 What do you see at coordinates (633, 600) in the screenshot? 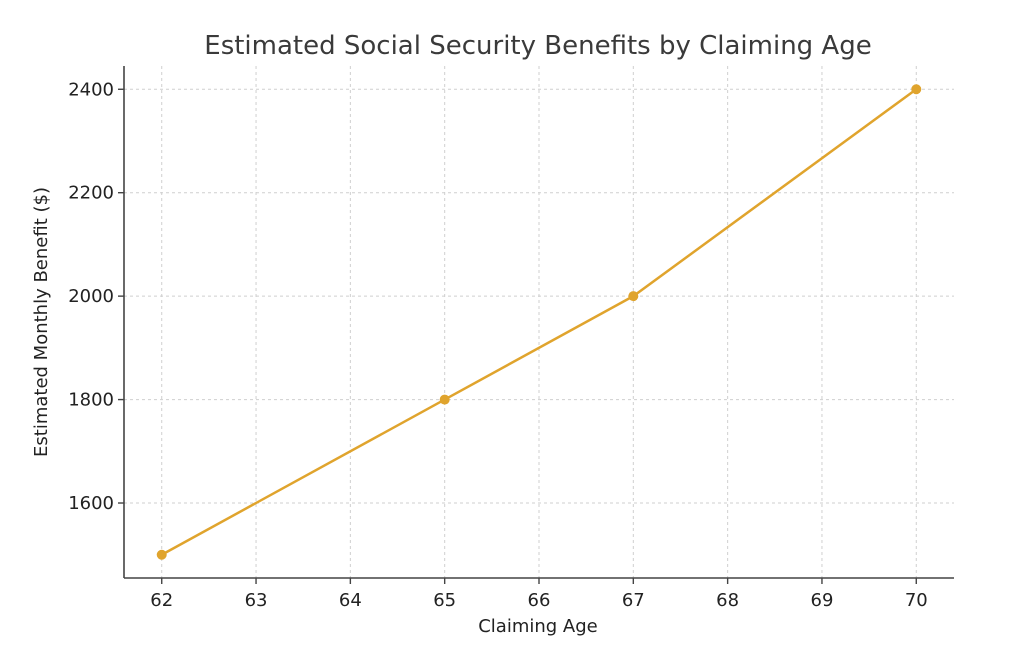
I see `x-tick-label: 67` at bounding box center [633, 600].